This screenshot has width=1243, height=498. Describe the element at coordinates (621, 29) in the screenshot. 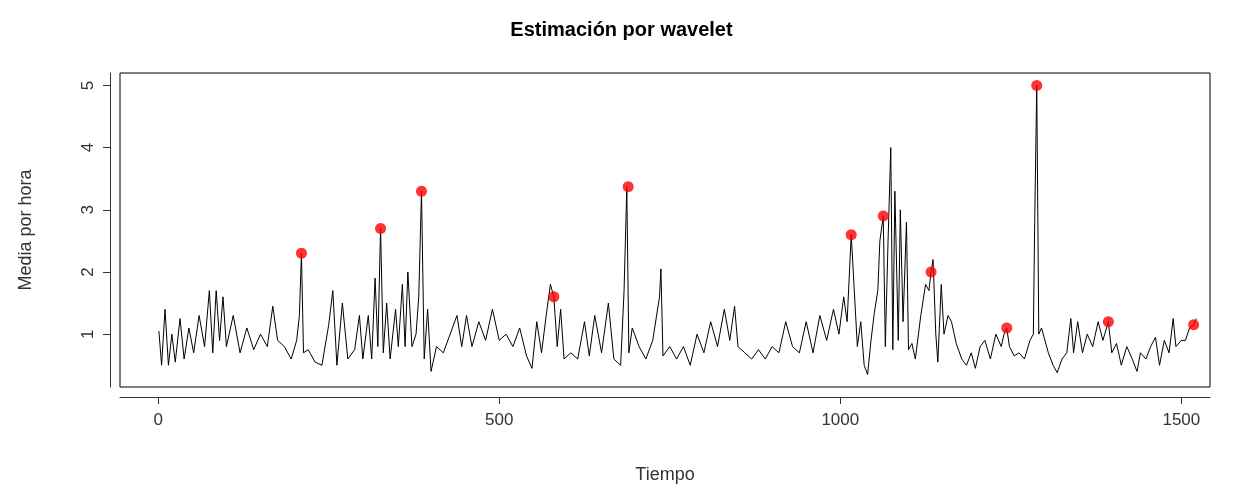

I see `chart-title: Estimación por wavelet` at that location.